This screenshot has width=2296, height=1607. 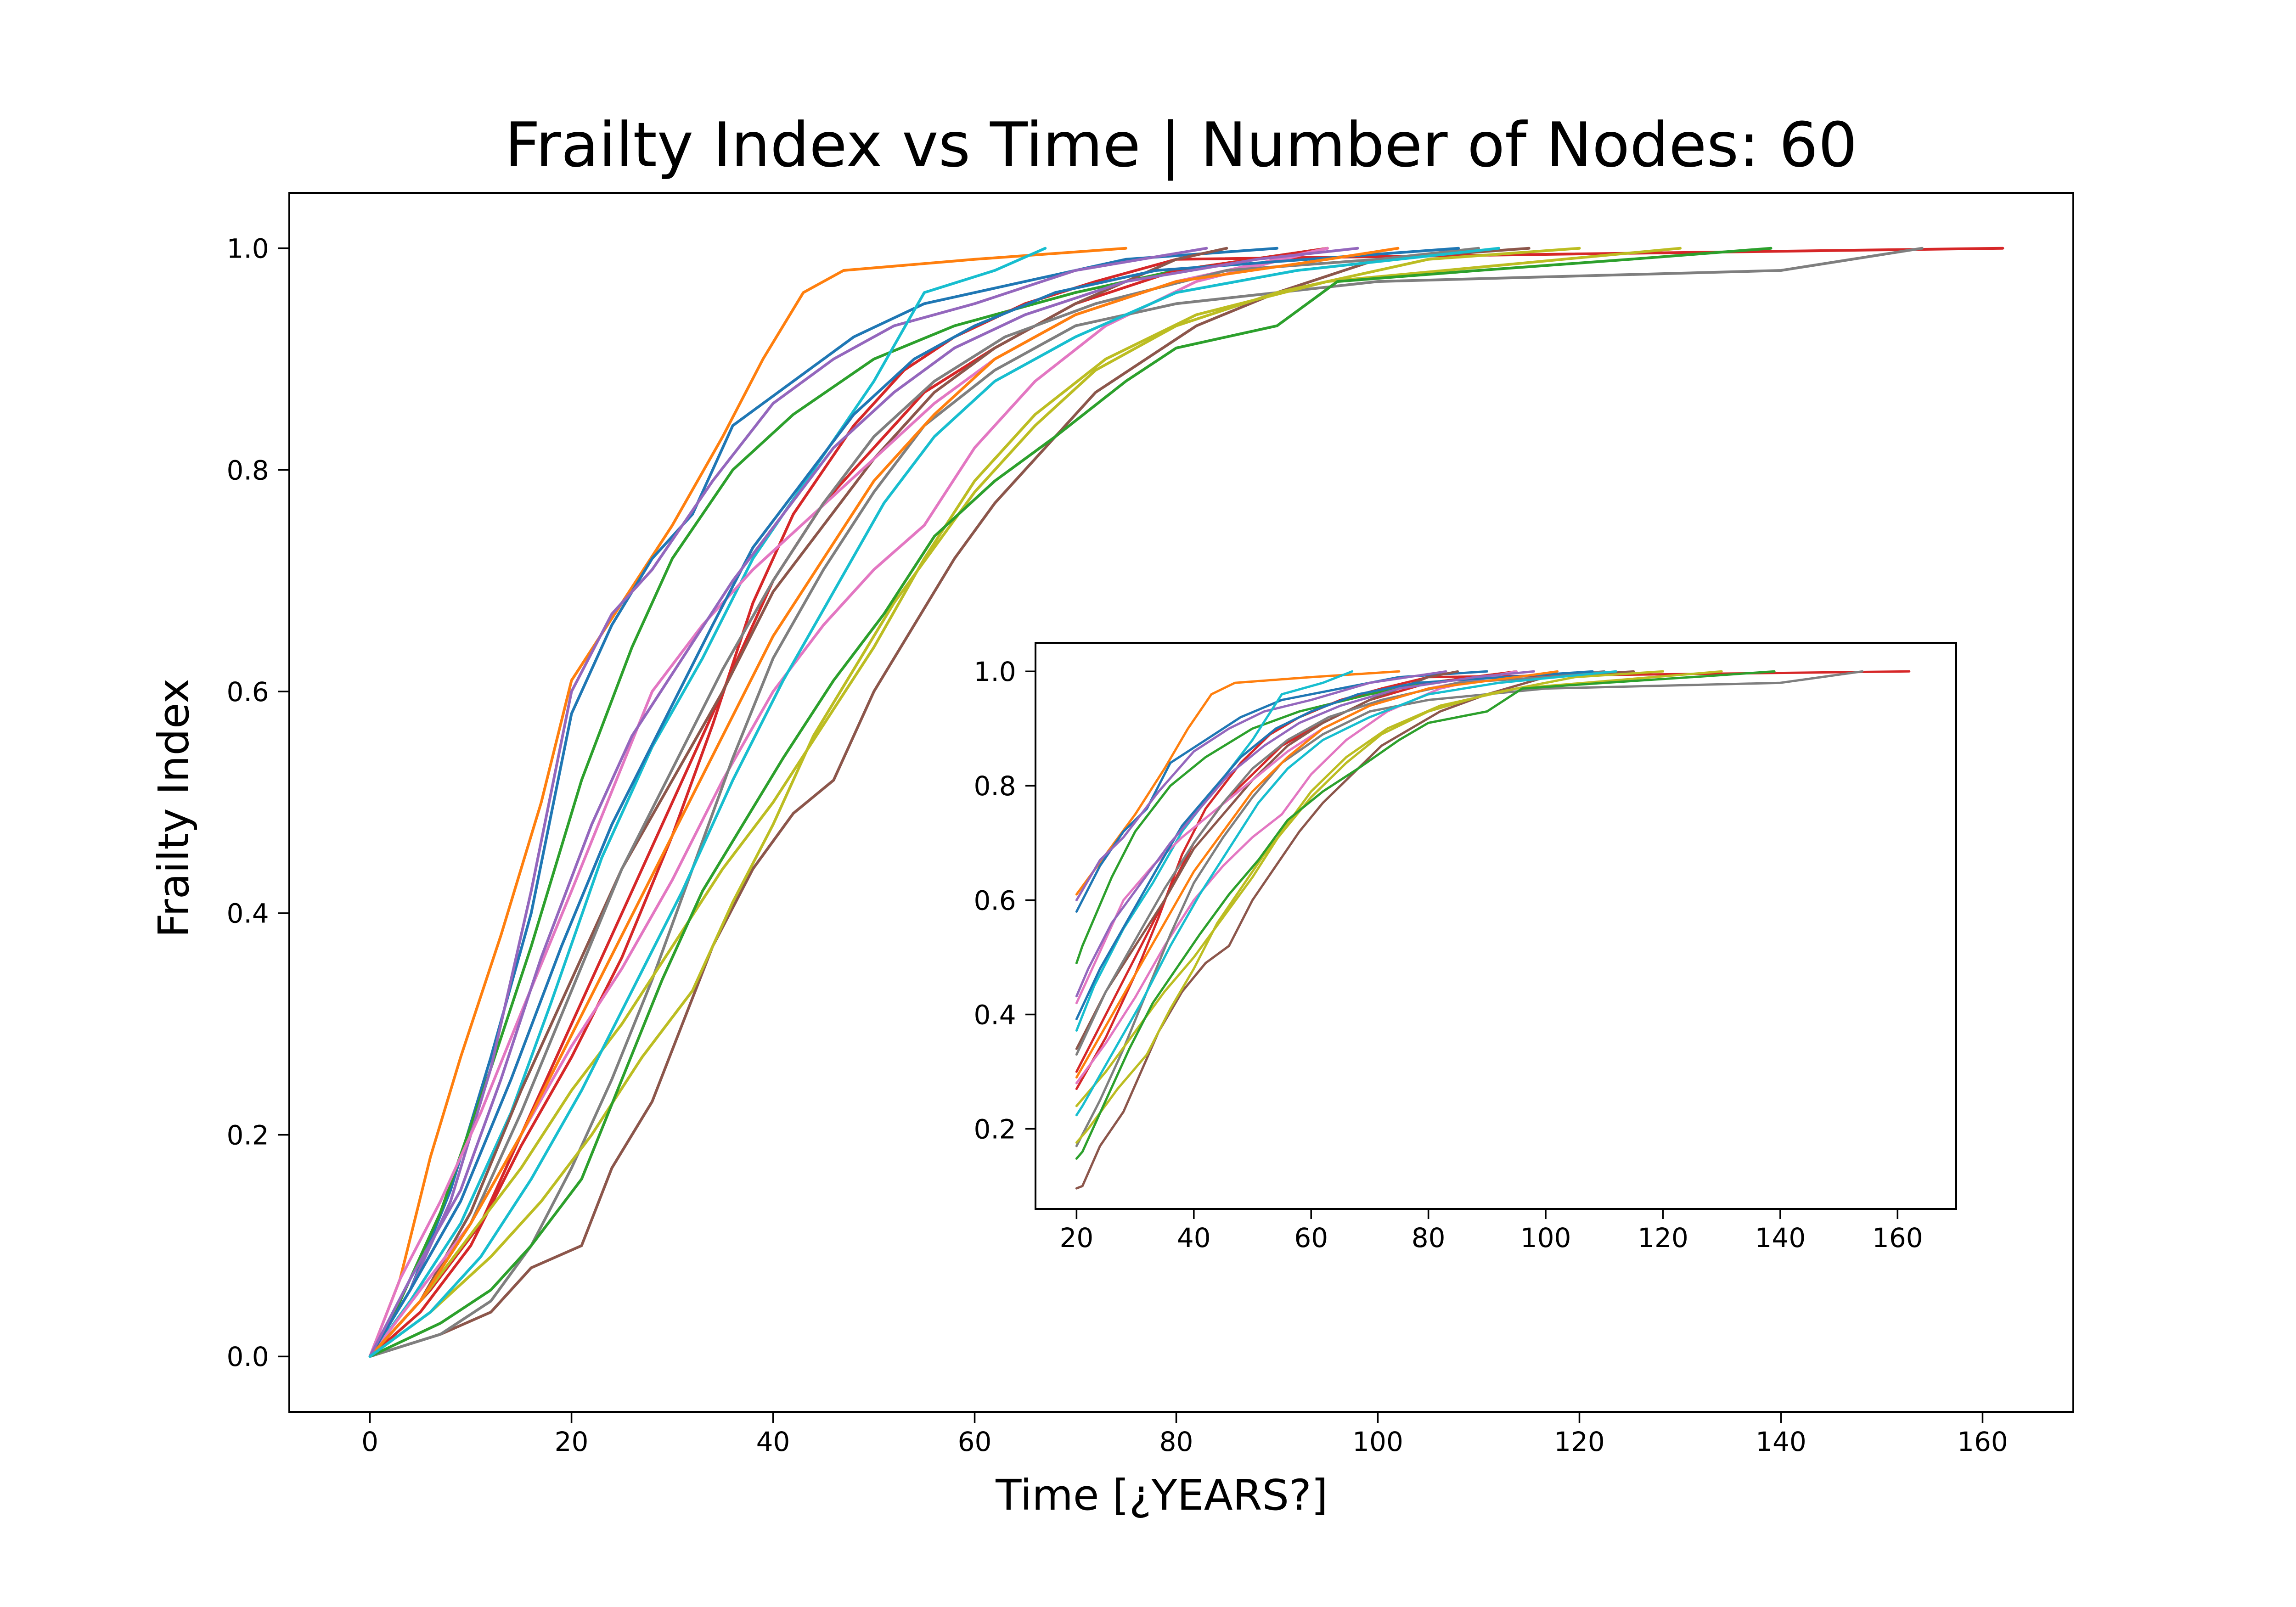 I want to click on inset-x-tick-label: 20, so click(x=1076, y=1237).